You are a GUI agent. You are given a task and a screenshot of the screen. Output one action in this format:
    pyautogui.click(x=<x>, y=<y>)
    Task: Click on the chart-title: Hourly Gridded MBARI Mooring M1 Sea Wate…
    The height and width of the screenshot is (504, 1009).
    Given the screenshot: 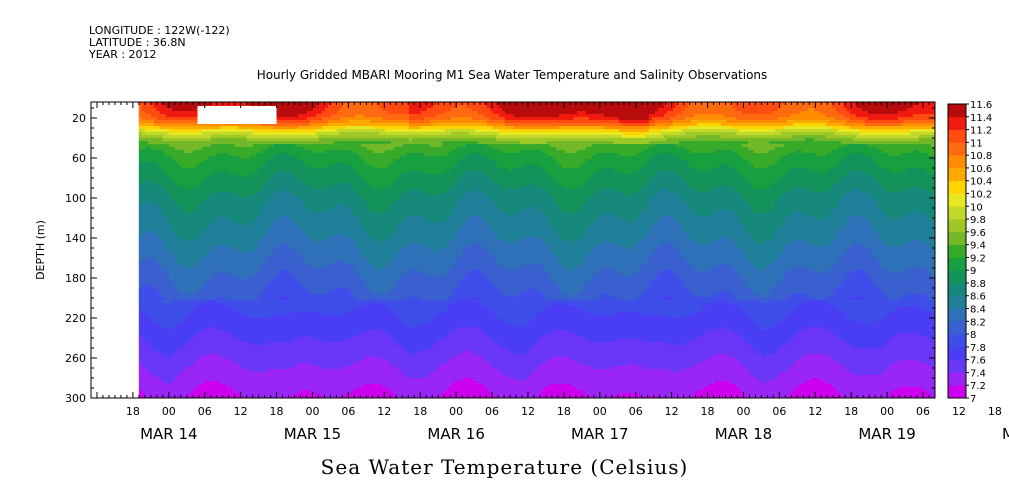 What is the action you would take?
    pyautogui.click(x=504, y=75)
    